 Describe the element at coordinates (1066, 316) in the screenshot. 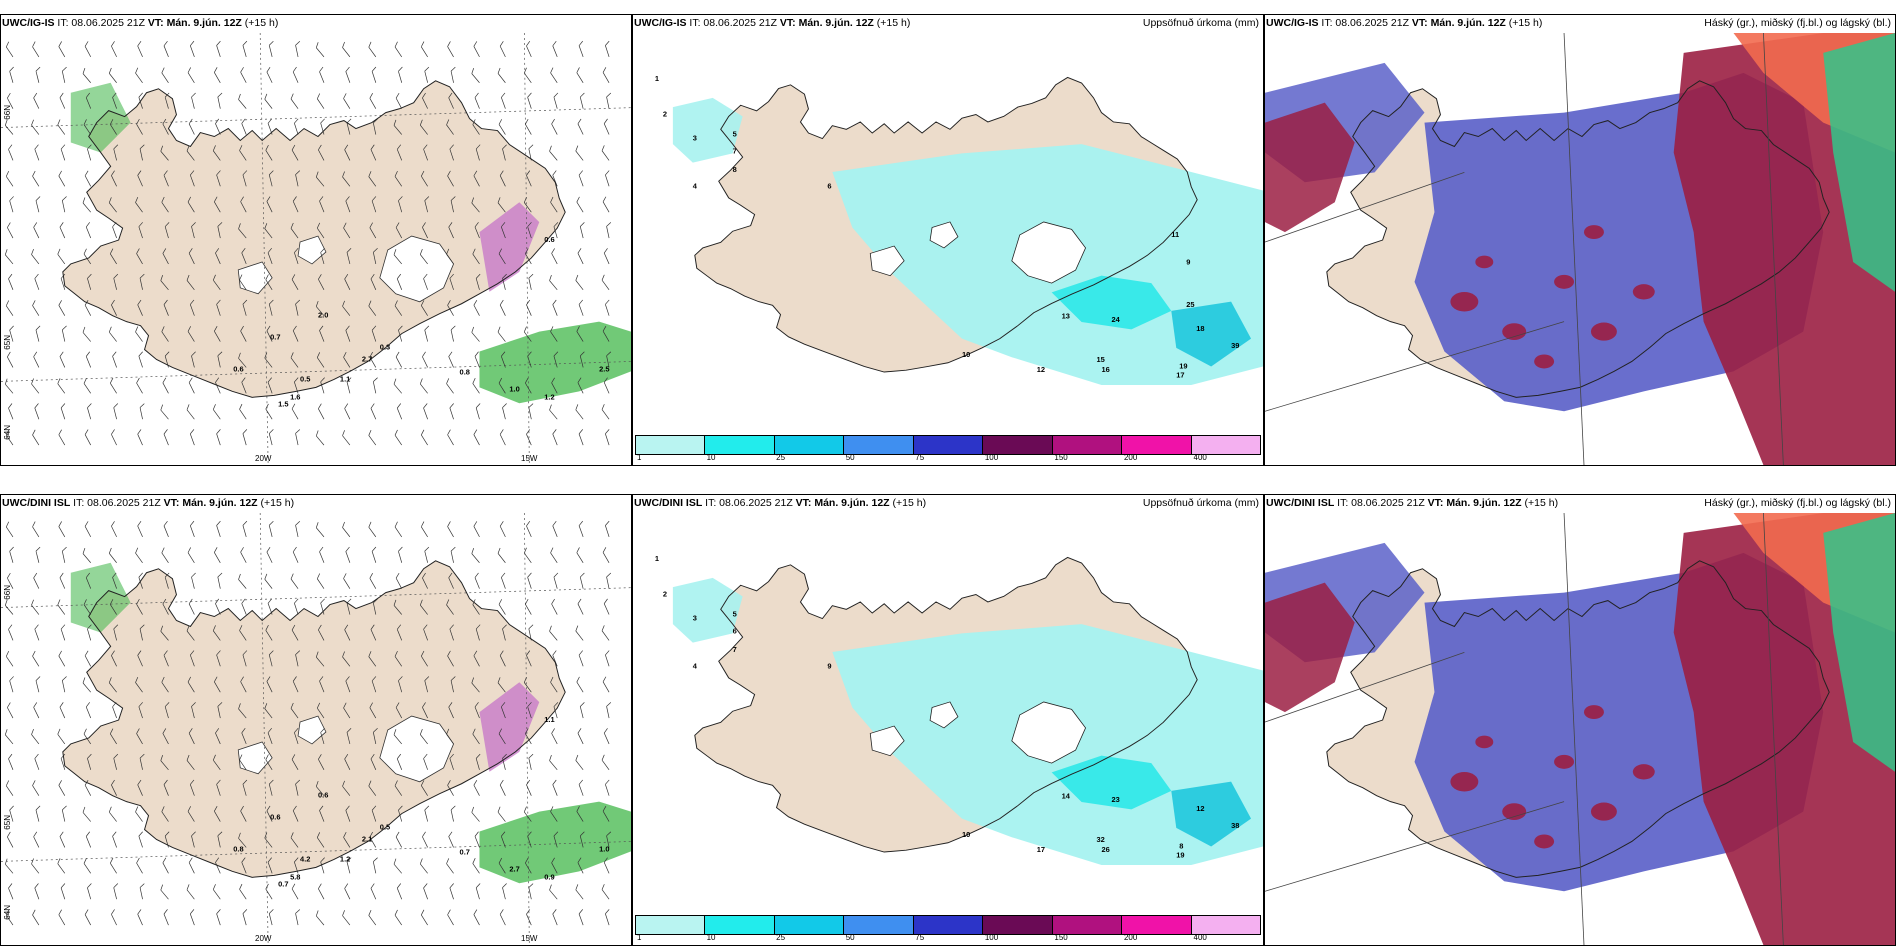

I see `value-label: 13` at that location.